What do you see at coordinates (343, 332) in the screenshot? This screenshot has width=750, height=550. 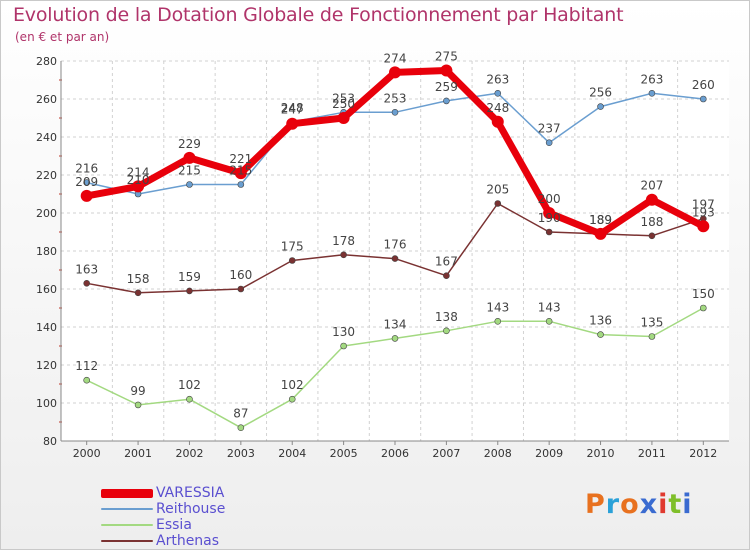 I see `data-label-essia: 130` at bounding box center [343, 332].